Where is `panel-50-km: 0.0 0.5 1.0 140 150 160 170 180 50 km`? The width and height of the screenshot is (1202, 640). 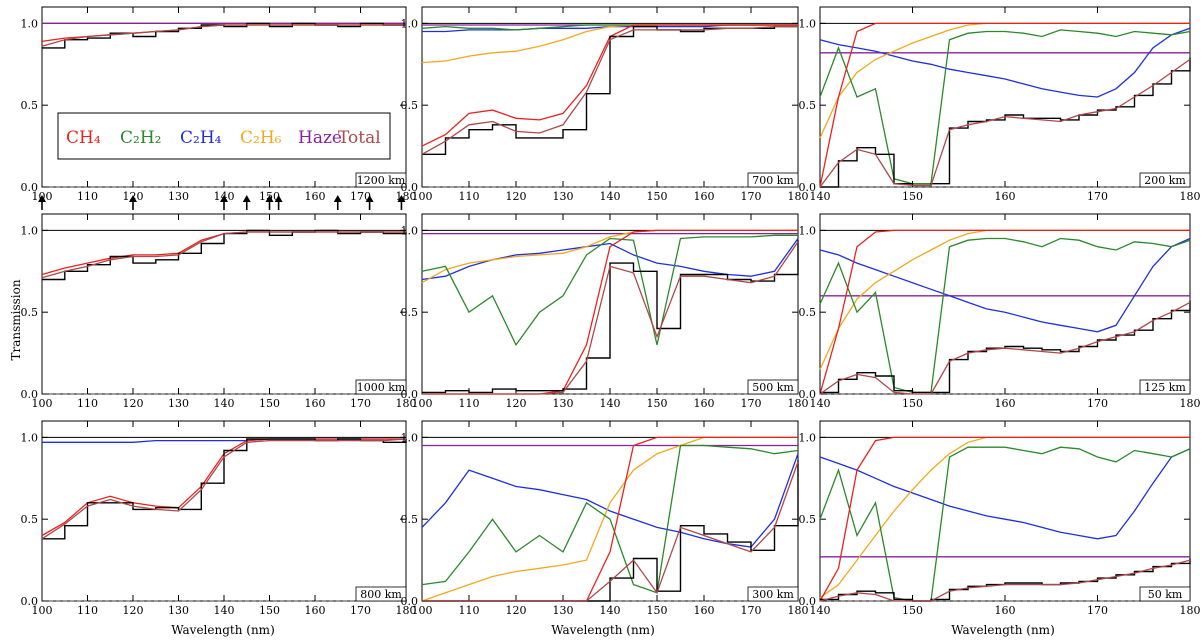 panel-50-km: 0.0 0.5 1.0 140 150 160 170 180 50 km is located at coordinates (1000, 518).